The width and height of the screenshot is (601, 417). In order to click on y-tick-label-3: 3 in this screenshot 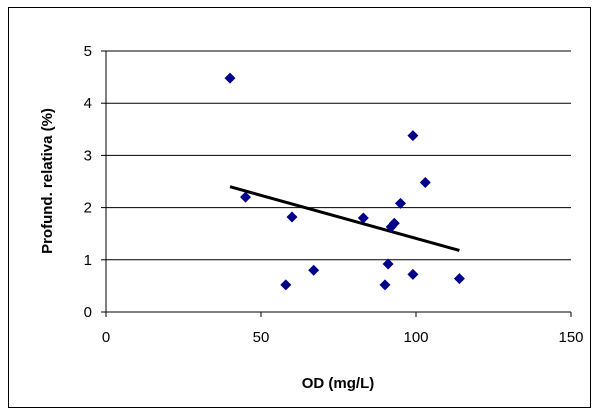, I will do `click(88, 155)`.